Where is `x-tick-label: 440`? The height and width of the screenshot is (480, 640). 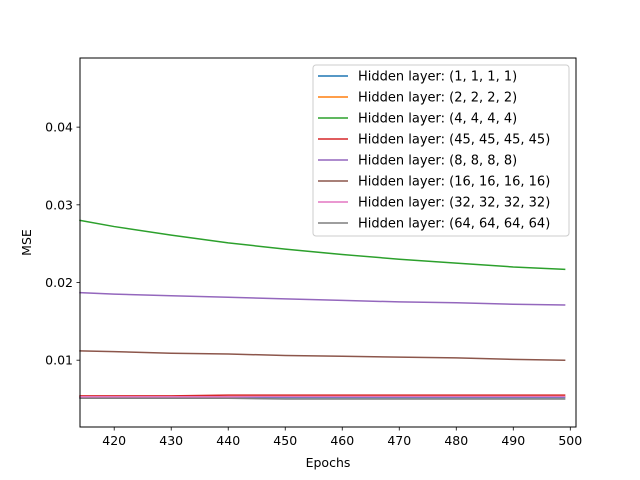 x-tick-label: 440 is located at coordinates (228, 440).